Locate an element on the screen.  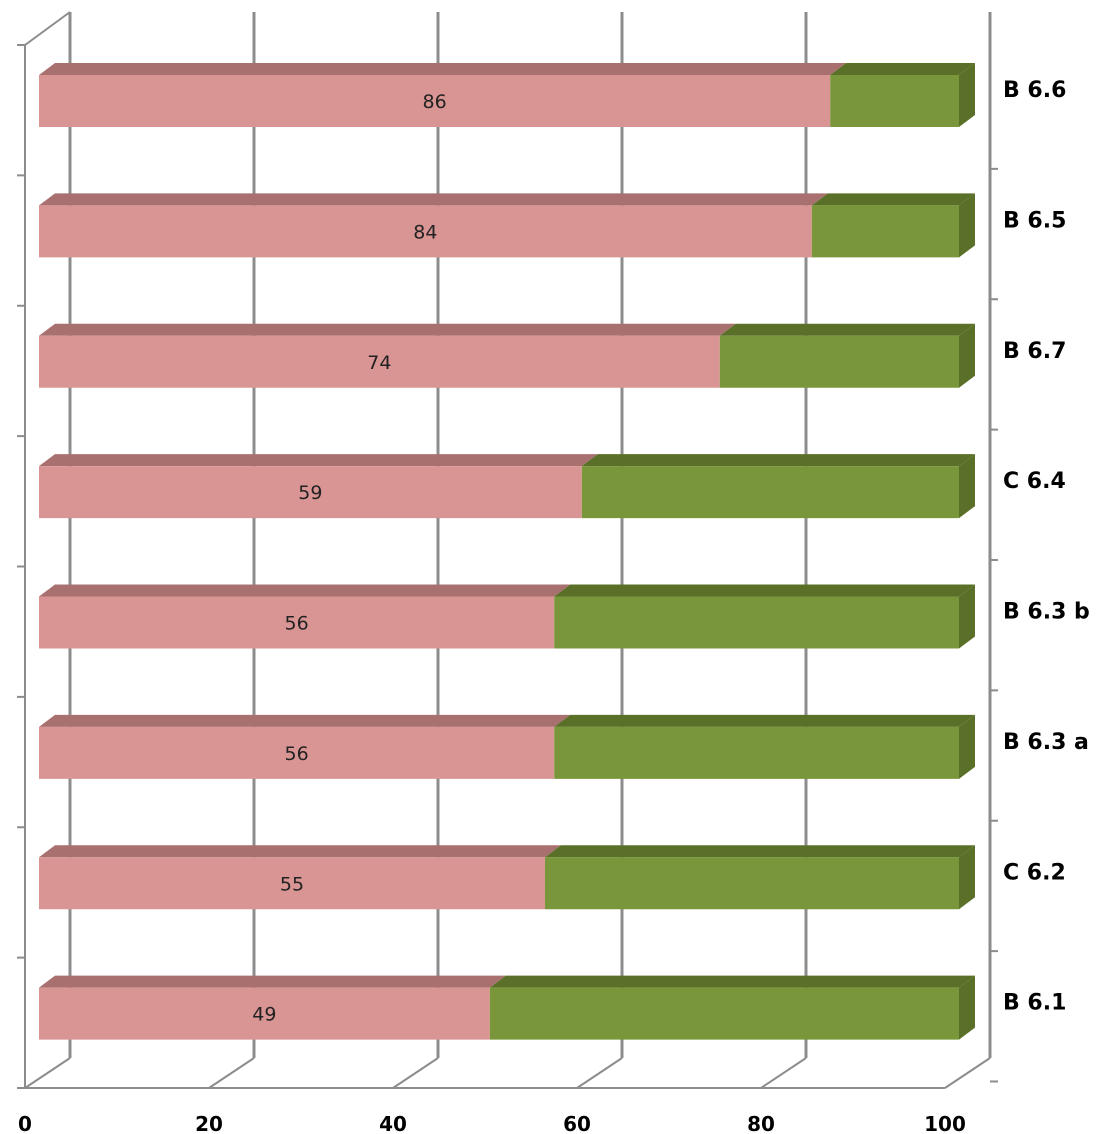
x-tick-label: 0 is located at coordinates (25, 1123).